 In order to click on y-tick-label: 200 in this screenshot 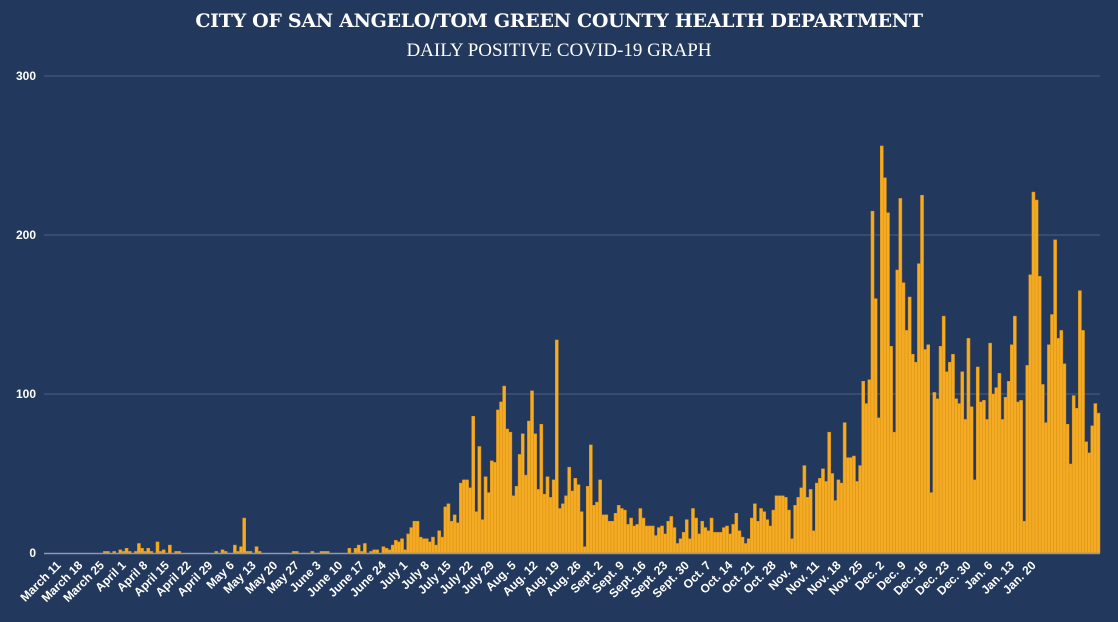, I will do `click(26, 235)`.